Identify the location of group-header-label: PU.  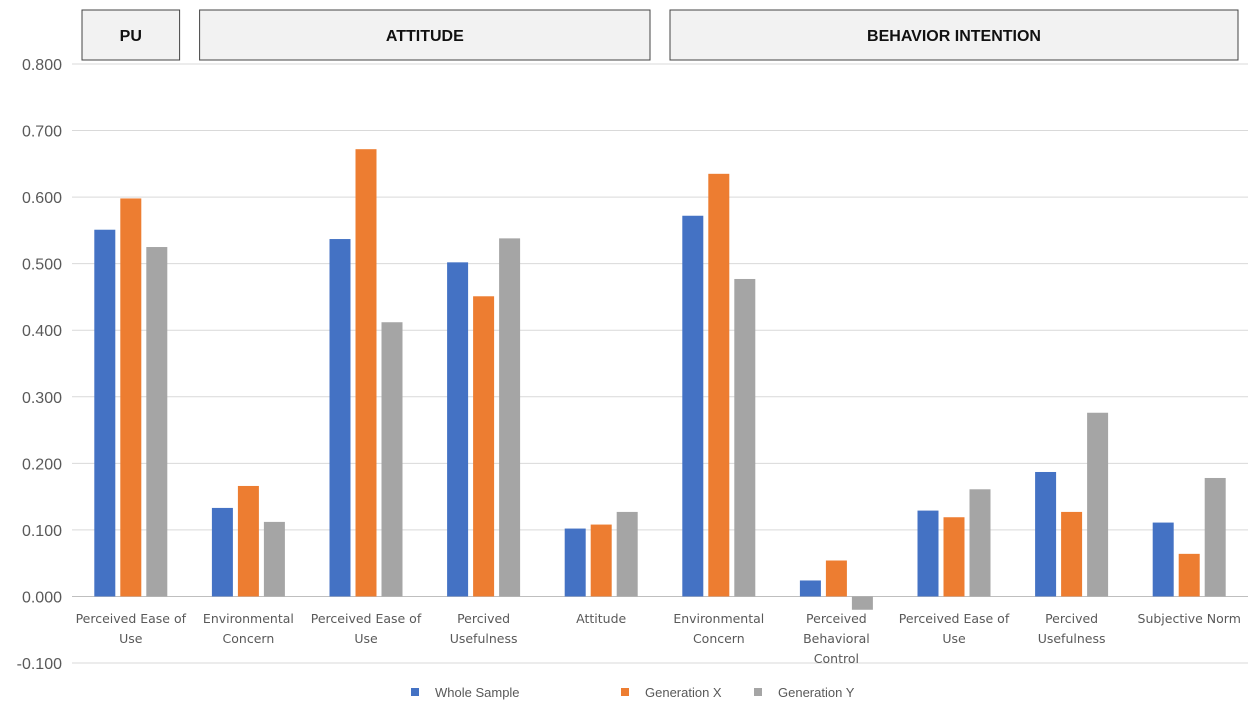
(131, 36).